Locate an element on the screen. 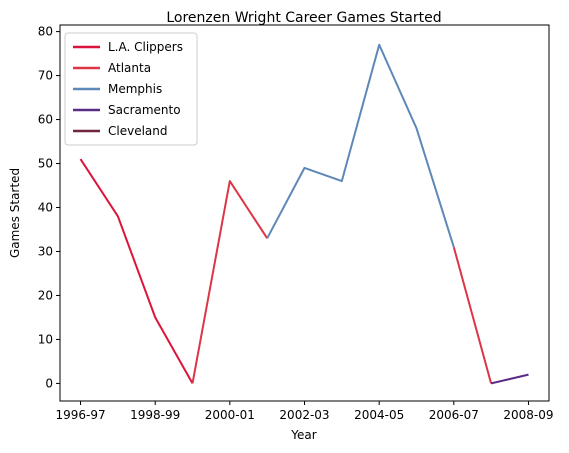  y-tick-label: 40 is located at coordinates (45, 208).